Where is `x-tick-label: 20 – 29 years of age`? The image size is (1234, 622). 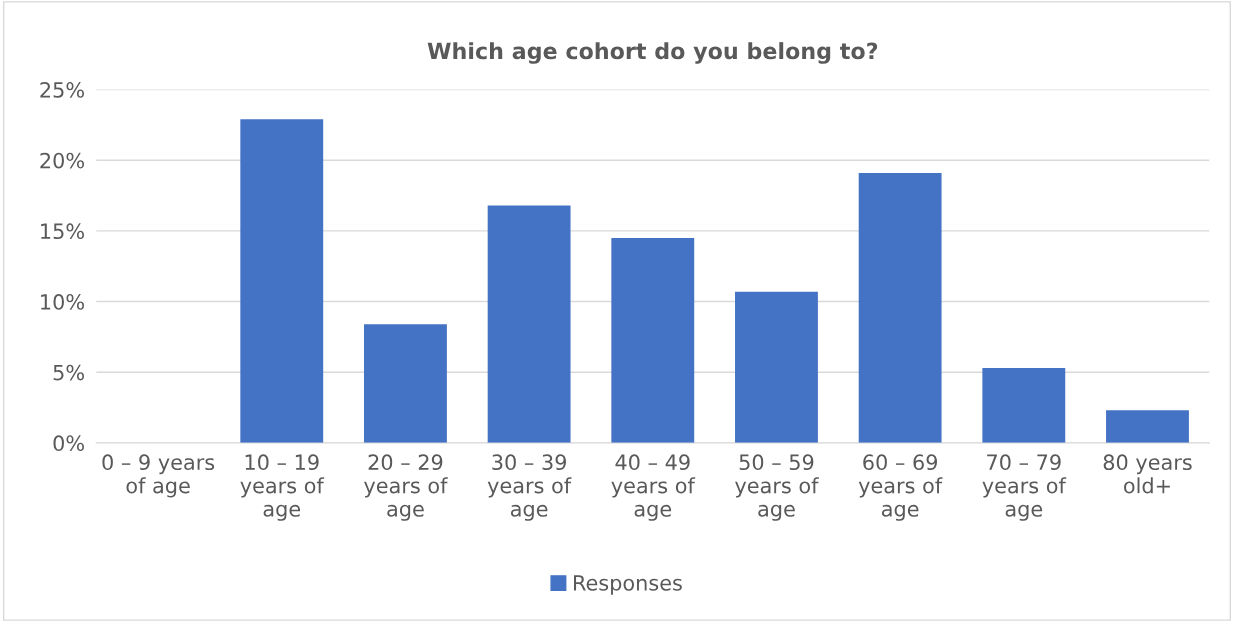 x-tick-label: 20 – 29 years of age is located at coordinates (406, 487).